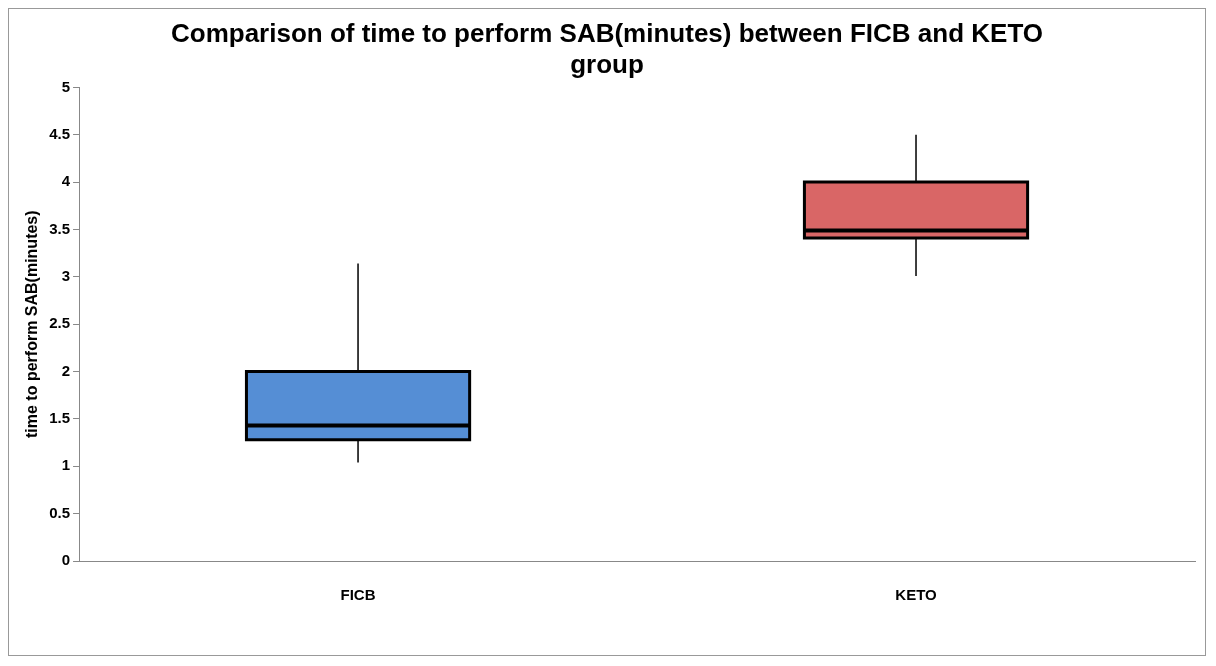 The width and height of the screenshot is (1216, 666). What do you see at coordinates (60, 418) in the screenshot?
I see `y-tick-label: 1.5` at bounding box center [60, 418].